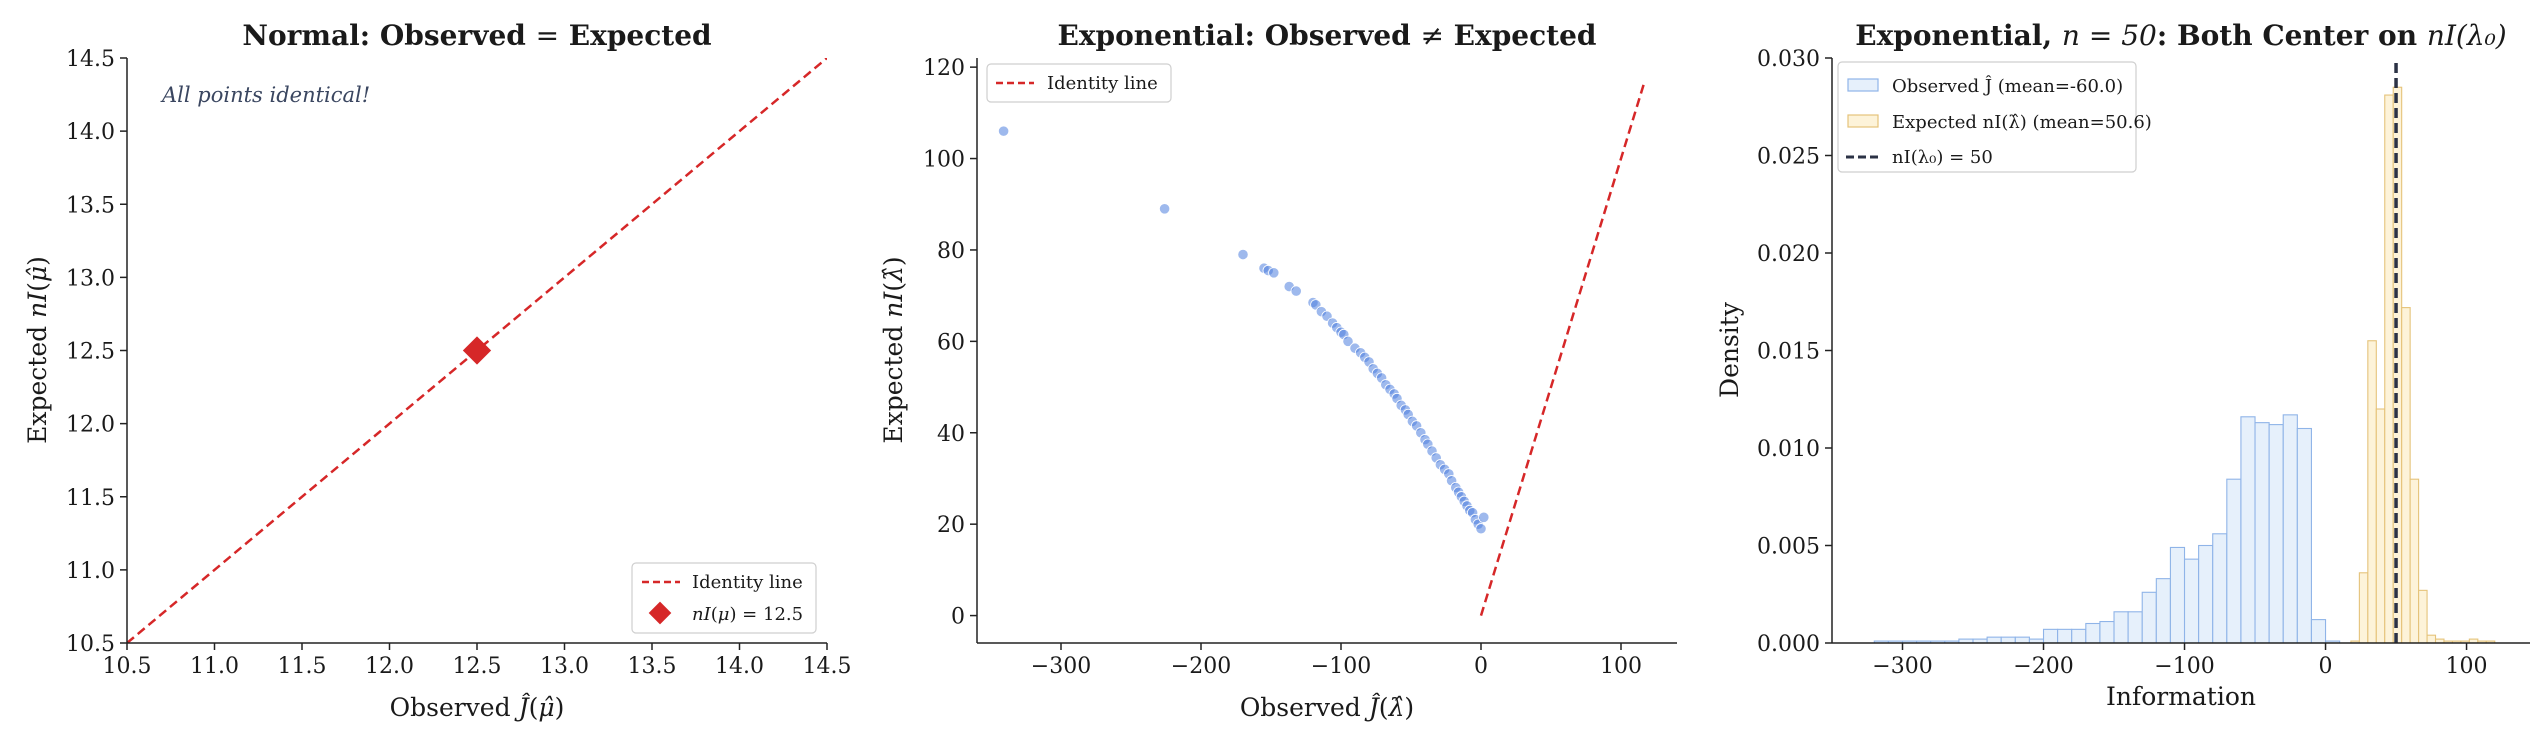 This screenshot has width=2545, height=745. I want to click on panel1-xtick-label: 12.5, so click(477, 666).